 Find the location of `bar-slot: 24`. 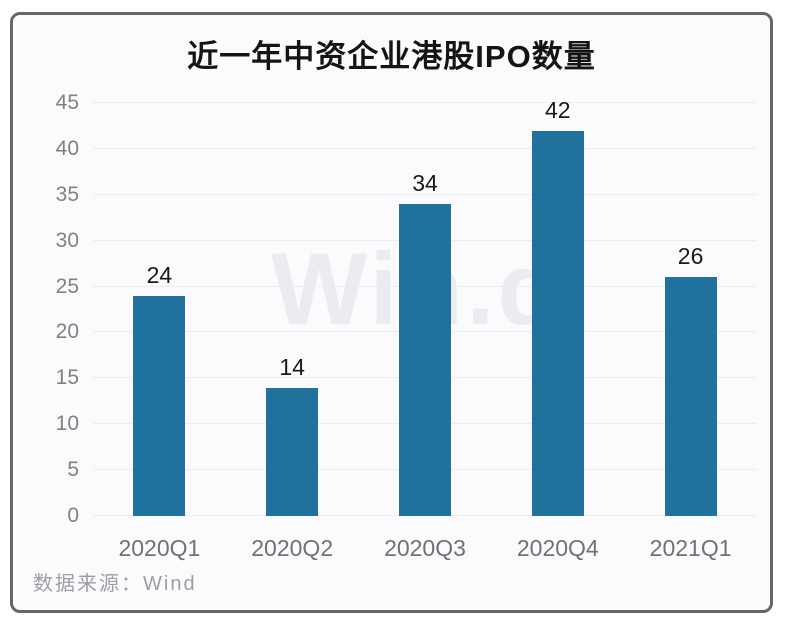

bar-slot: 24 is located at coordinates (159, 309).